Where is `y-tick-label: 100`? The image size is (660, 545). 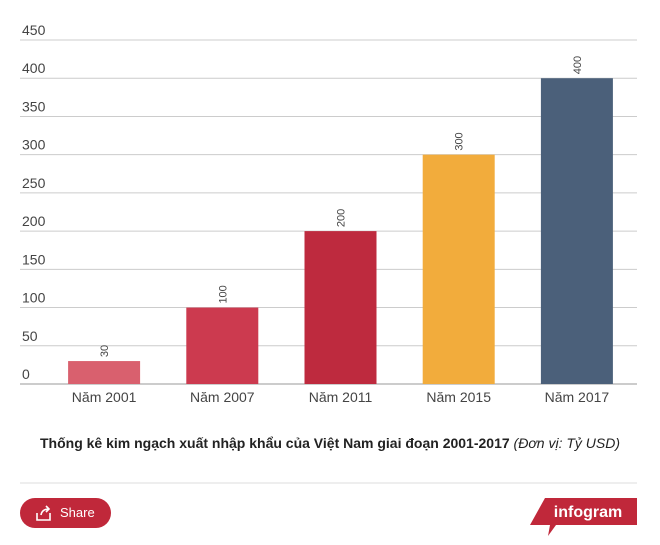 y-tick-label: 100 is located at coordinates (34, 298).